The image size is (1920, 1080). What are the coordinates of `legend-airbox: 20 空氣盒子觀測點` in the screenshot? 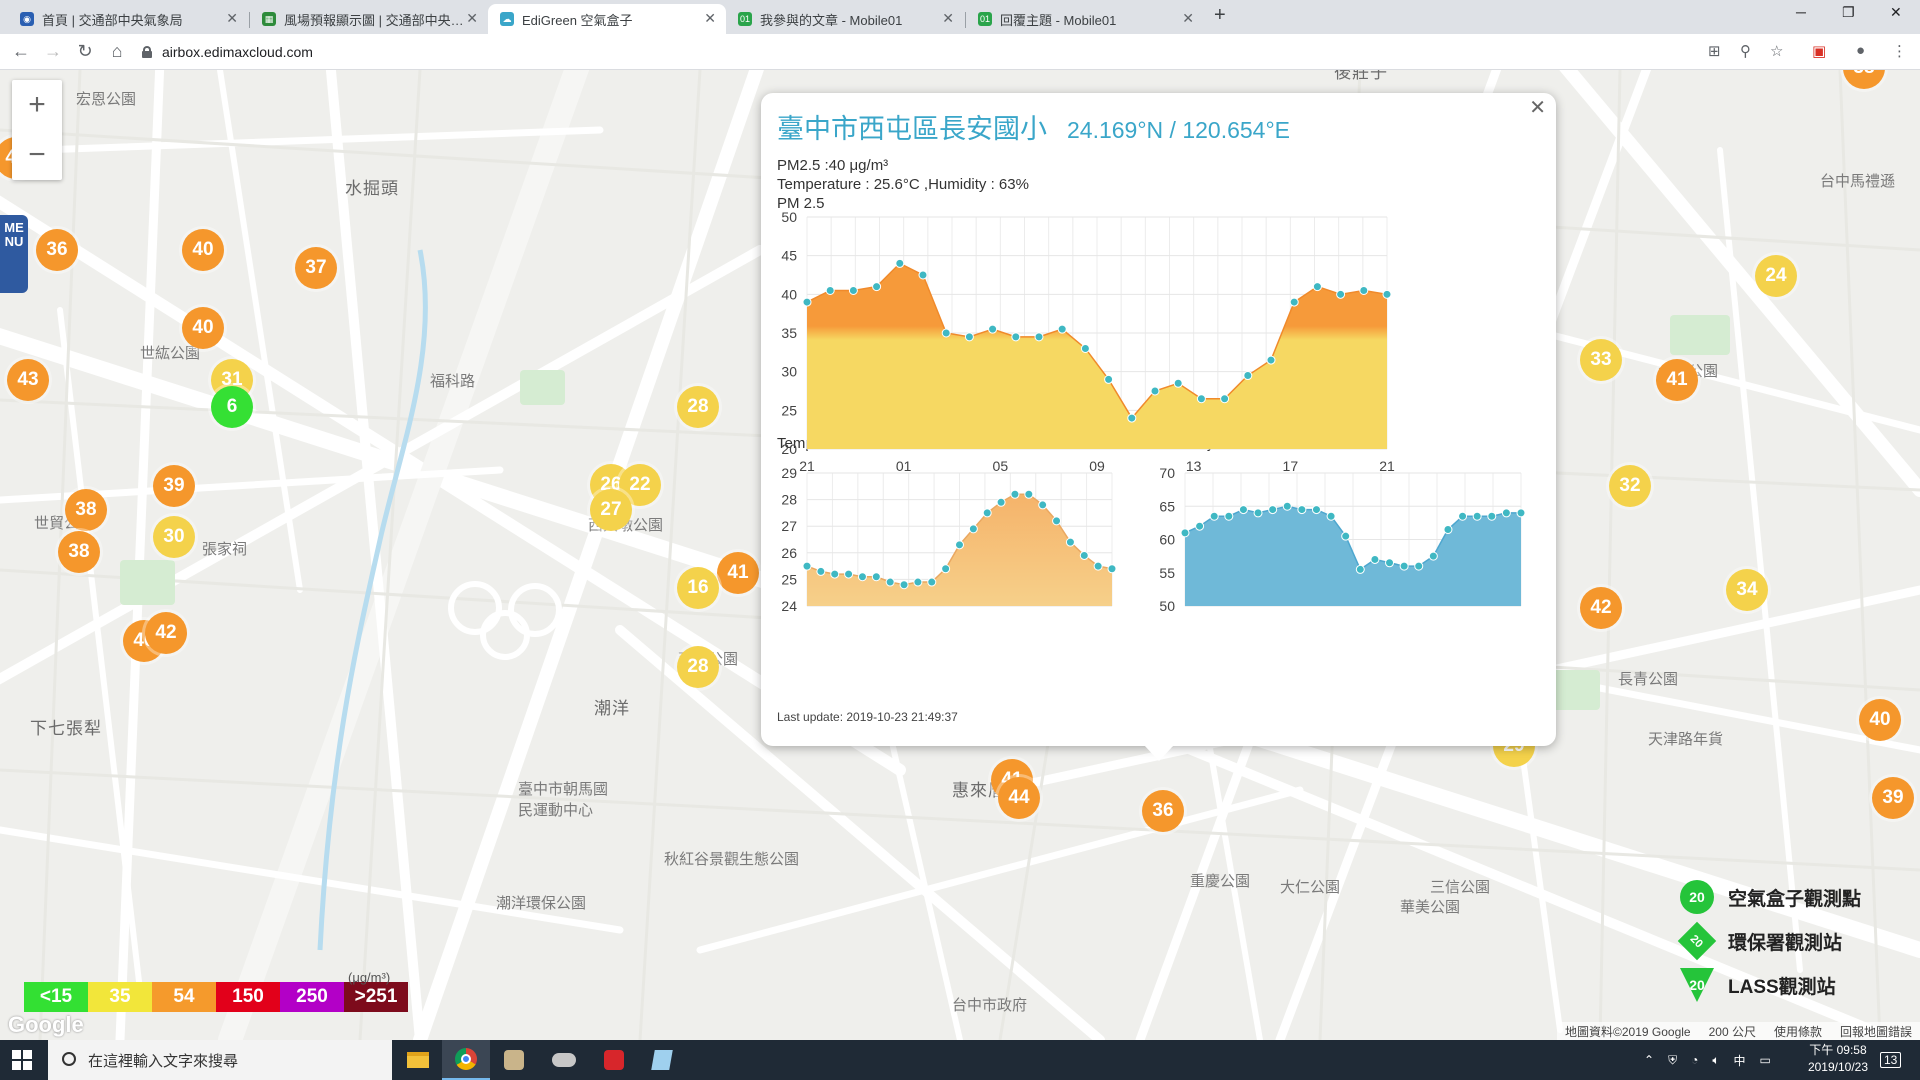 It's located at (1790, 897).